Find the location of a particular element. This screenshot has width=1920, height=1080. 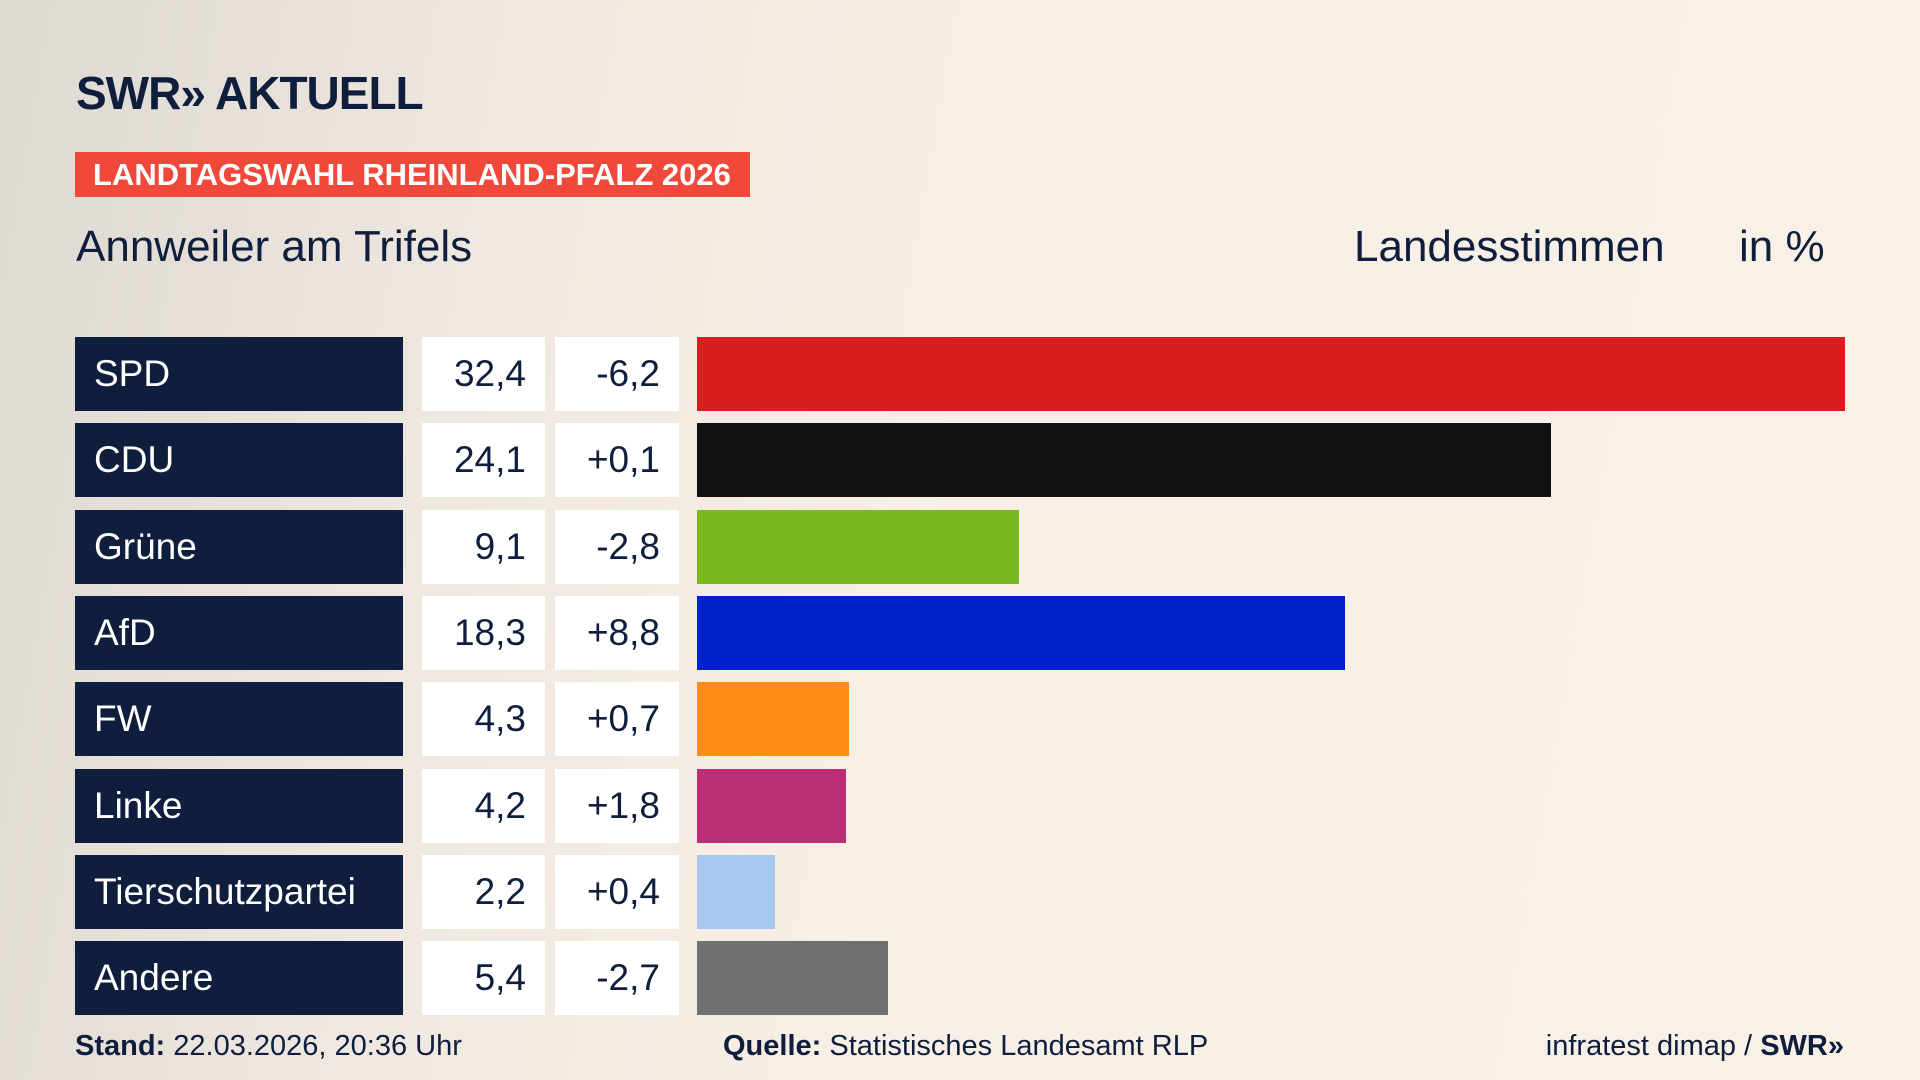

value-label: 4,2 is located at coordinates (483, 805).